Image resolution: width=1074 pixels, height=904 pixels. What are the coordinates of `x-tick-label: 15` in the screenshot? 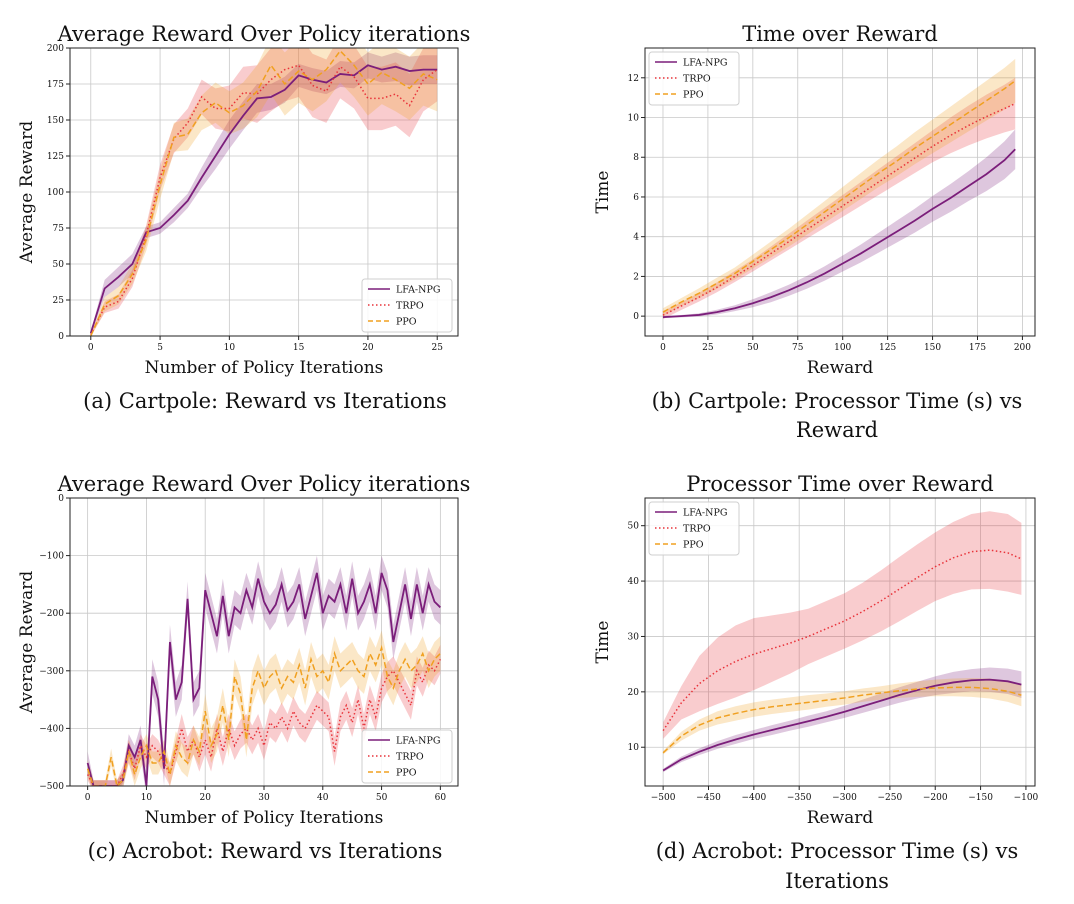 It's located at (299, 348).